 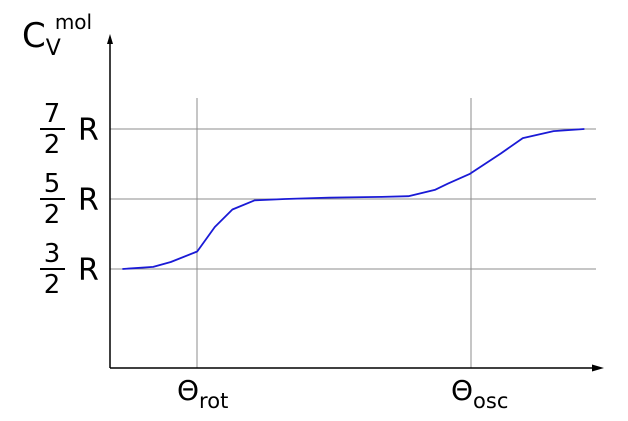 I want to click on y-tick-unit-1: R, so click(x=88, y=200).